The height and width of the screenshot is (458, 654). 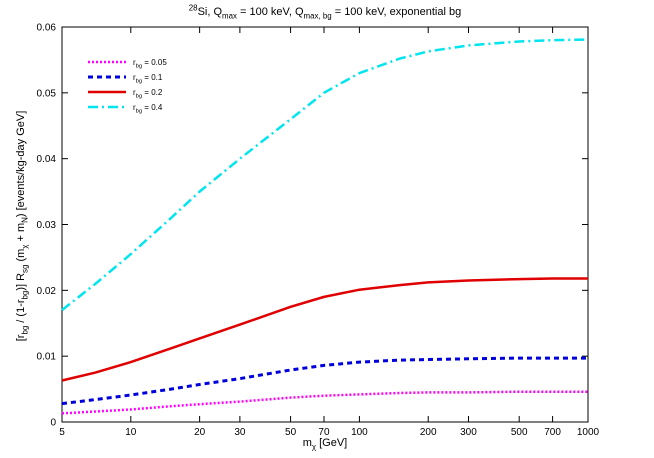 I want to click on x-axis-label: mχ [GeV], so click(x=325, y=444).